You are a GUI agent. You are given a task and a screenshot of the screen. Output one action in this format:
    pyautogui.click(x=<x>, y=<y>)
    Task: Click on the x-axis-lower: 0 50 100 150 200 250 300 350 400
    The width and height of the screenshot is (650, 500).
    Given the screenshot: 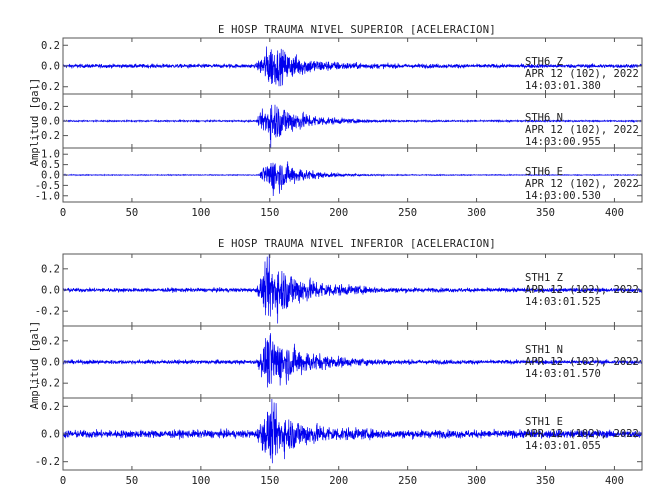 What is the action you would take?
    pyautogui.click(x=342, y=481)
    